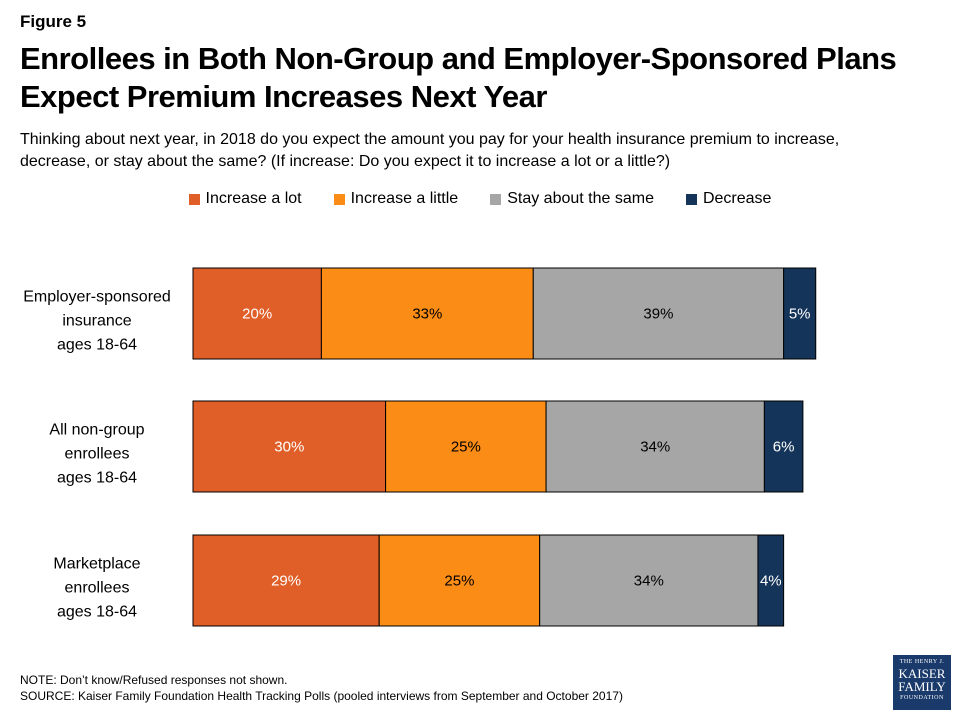  I want to click on category-label: Employer-sponsored insurance ages 18-64, so click(97, 321).